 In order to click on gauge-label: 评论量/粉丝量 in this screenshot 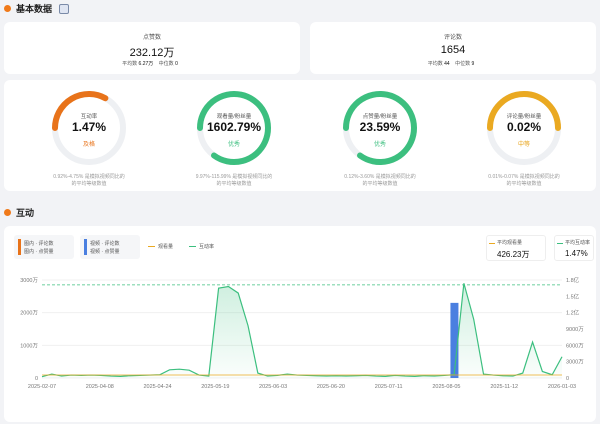, I will do `click(524, 117)`.